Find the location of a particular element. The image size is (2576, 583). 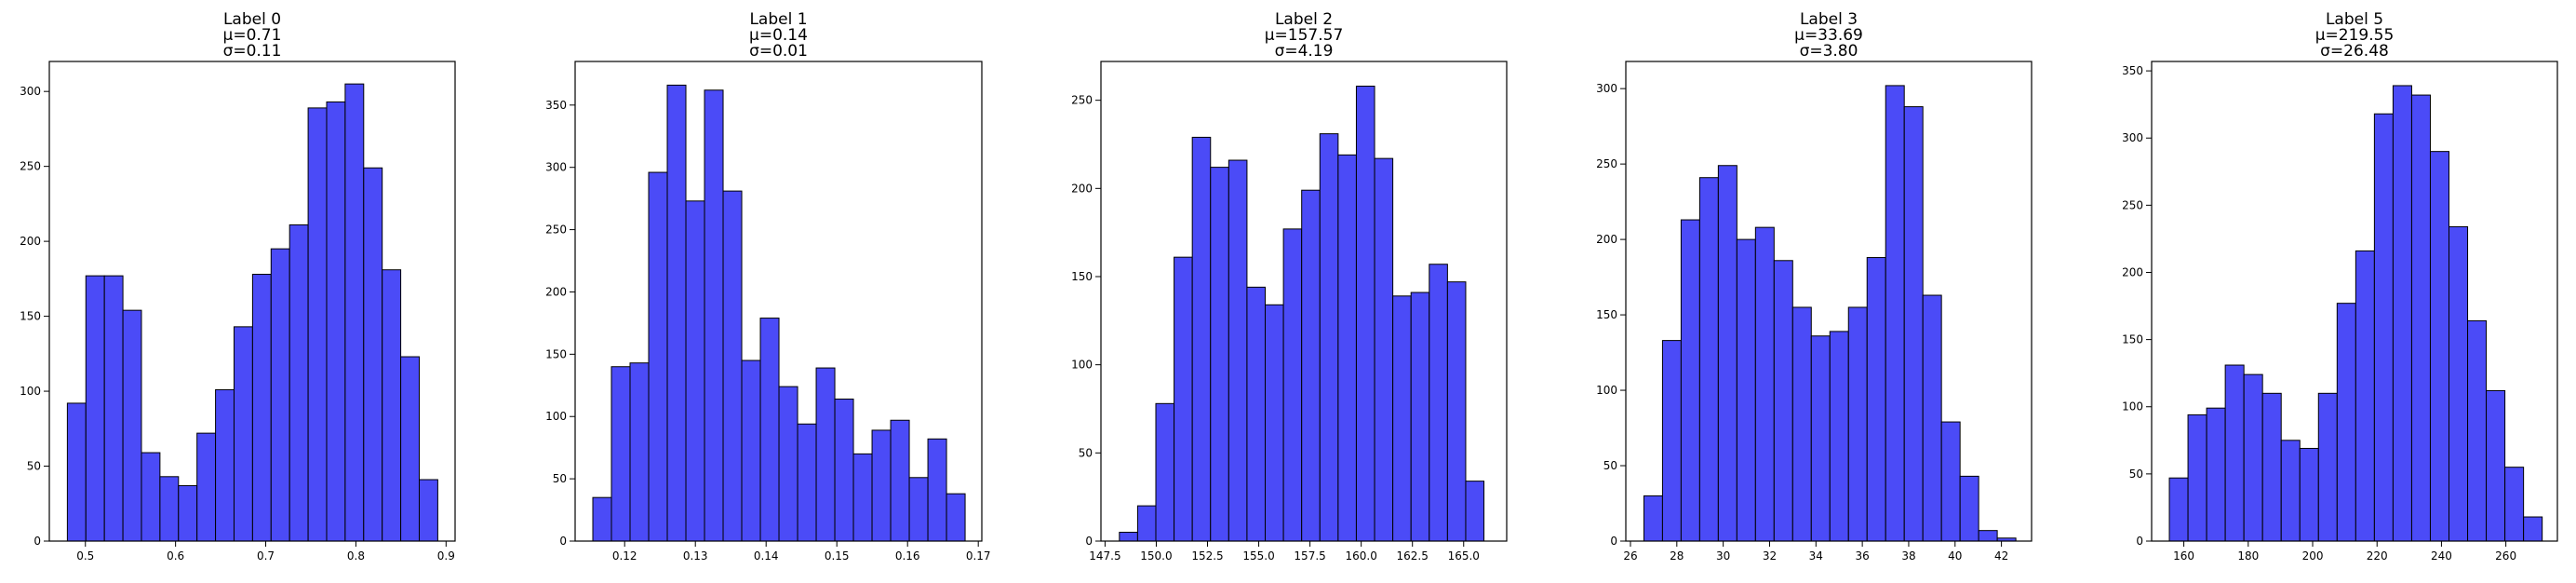

x-tick-label: 0.7 is located at coordinates (266, 556).